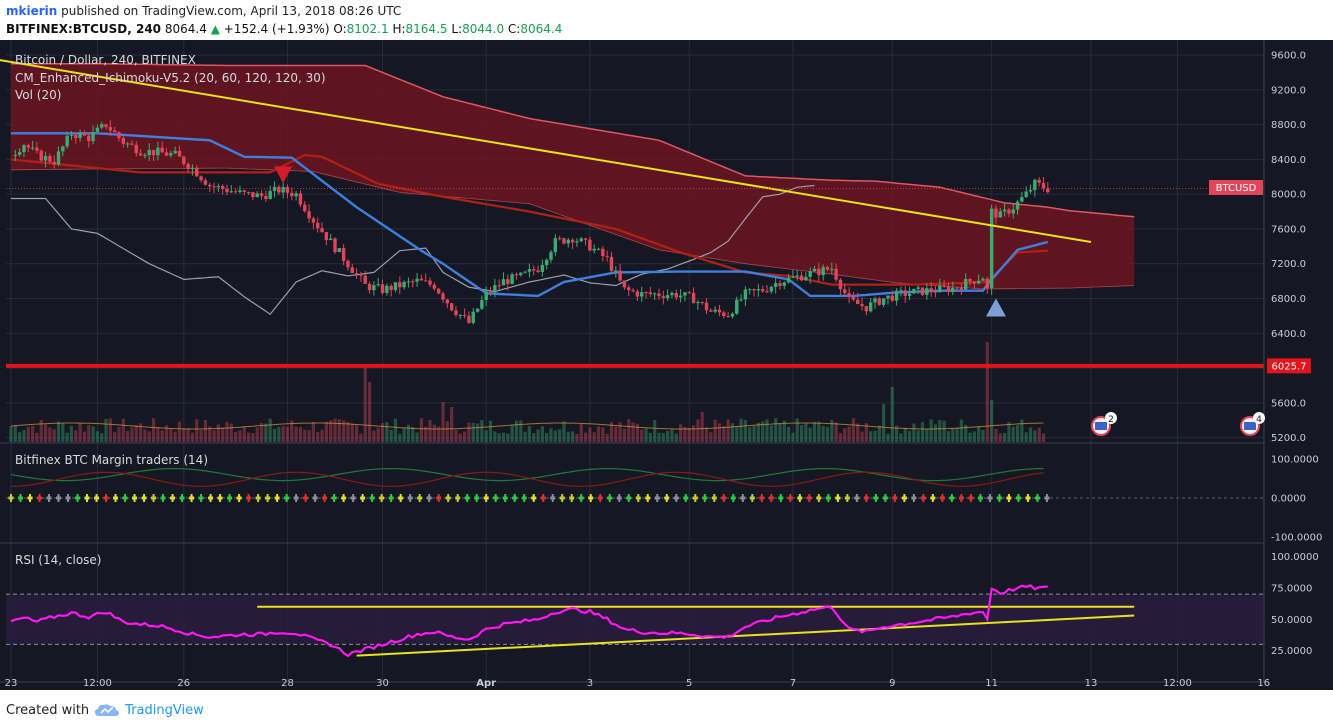 The height and width of the screenshot is (727, 1333). What do you see at coordinates (1236, 188) in the screenshot?
I see `btcusd-badge-label: BTCUSD` at bounding box center [1236, 188].